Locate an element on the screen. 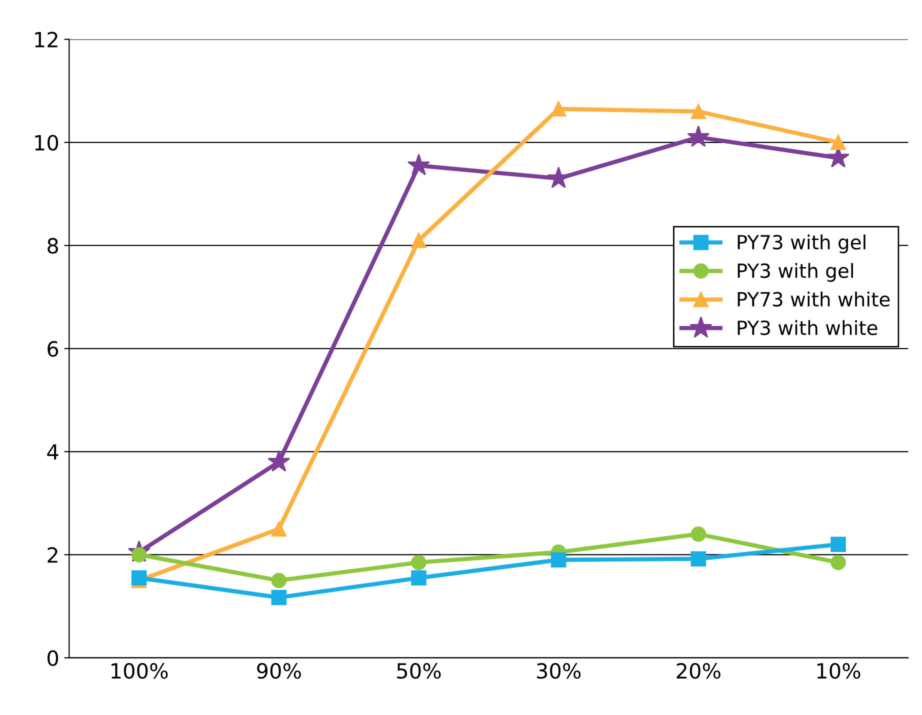 The image size is (922, 715). y-tick-label: 0 is located at coordinates (53, 658).